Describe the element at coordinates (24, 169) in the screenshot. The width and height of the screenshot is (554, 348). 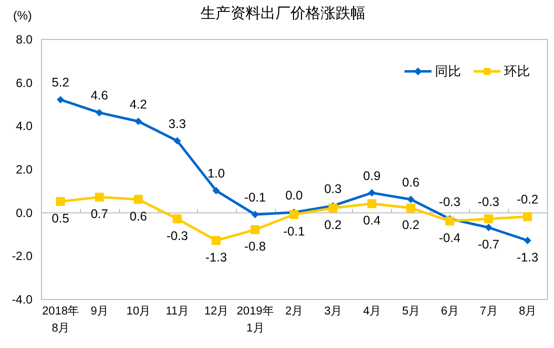
I see `y-tick-label: 2.0` at that location.